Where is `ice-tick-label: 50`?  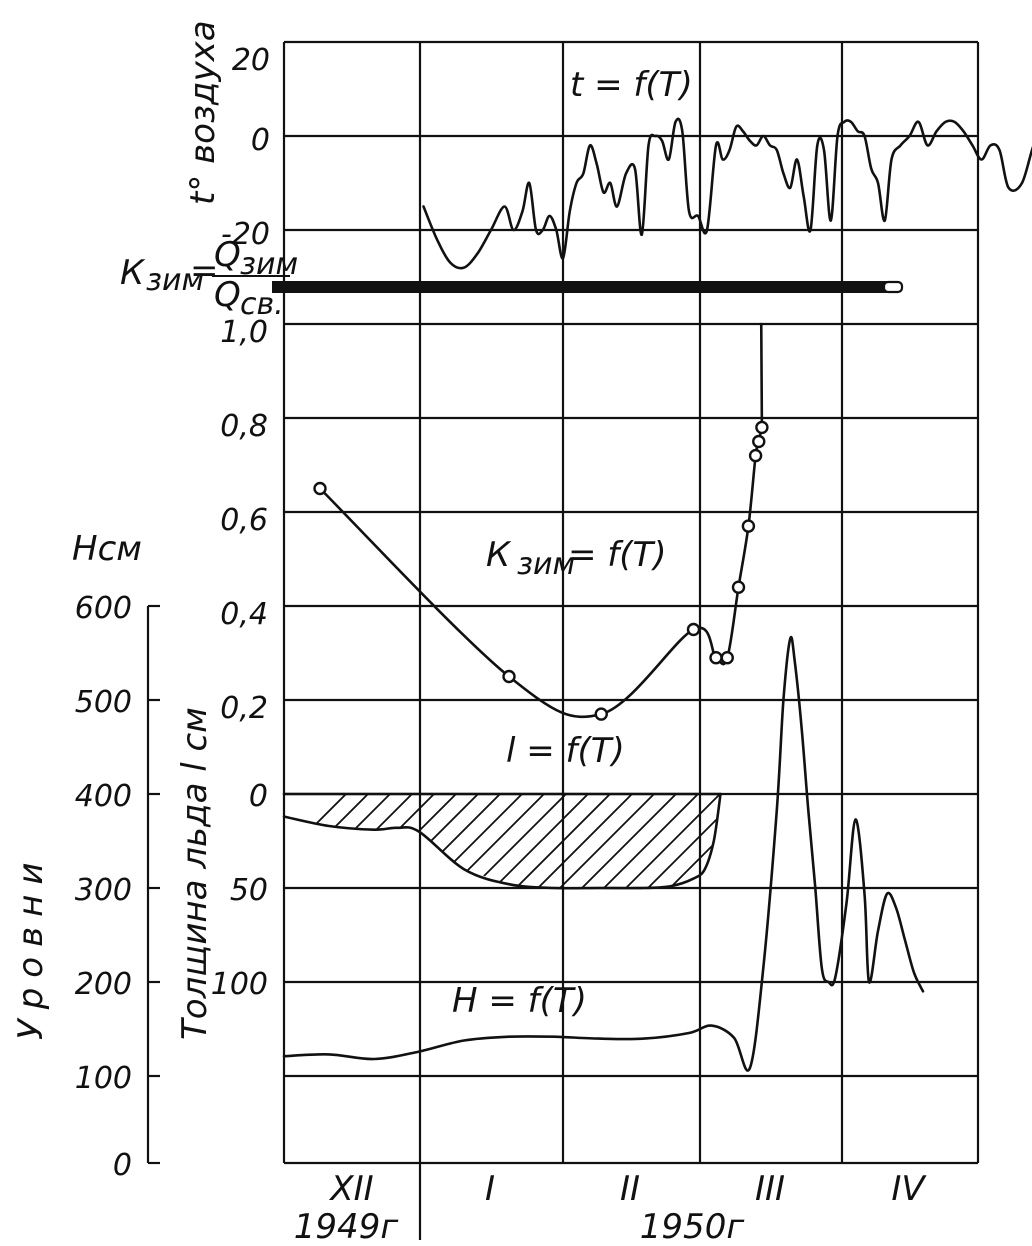 ice-tick-label: 50 is located at coordinates (249, 890).